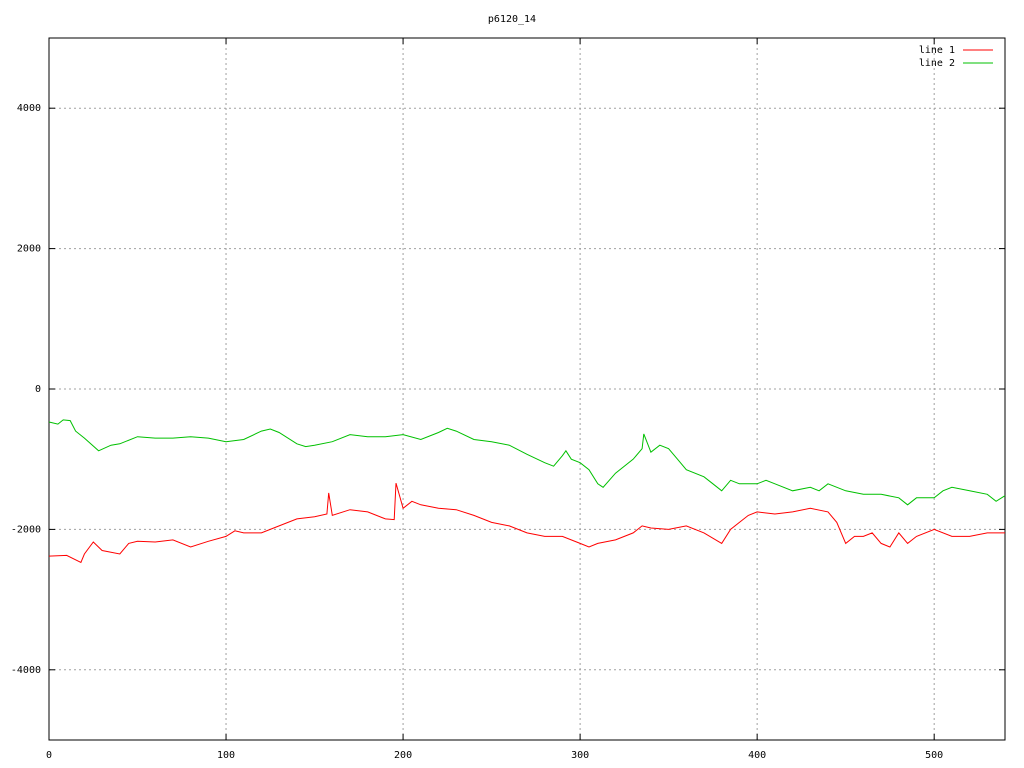  Describe the element at coordinates (29, 249) in the screenshot. I see `y-tick-label: 2000` at that location.